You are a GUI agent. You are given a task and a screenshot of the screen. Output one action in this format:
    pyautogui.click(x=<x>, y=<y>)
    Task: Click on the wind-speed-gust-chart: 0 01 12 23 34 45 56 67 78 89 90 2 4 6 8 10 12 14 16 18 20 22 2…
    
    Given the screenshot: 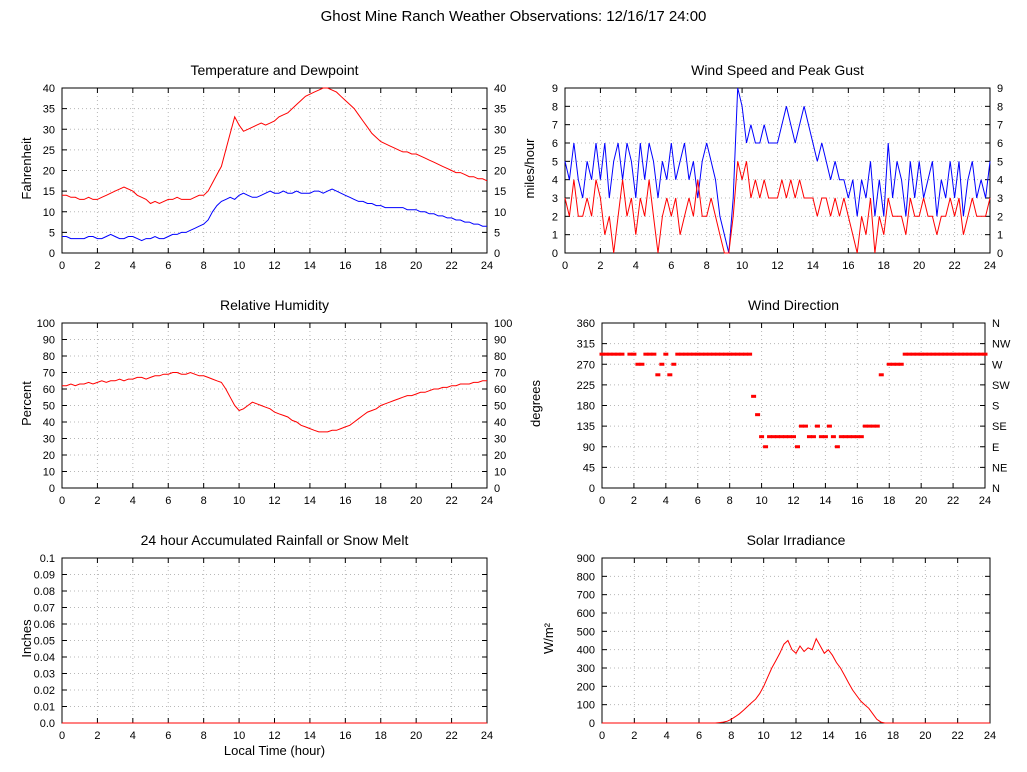 What is the action you would take?
    pyautogui.click(x=777, y=177)
    